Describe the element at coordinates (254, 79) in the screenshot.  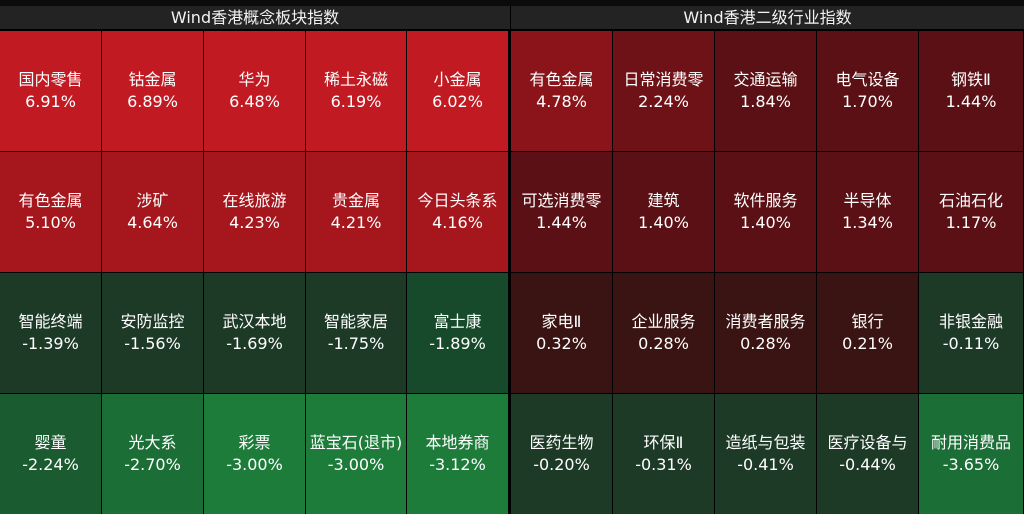
I see `tile-name: 华为` at that location.